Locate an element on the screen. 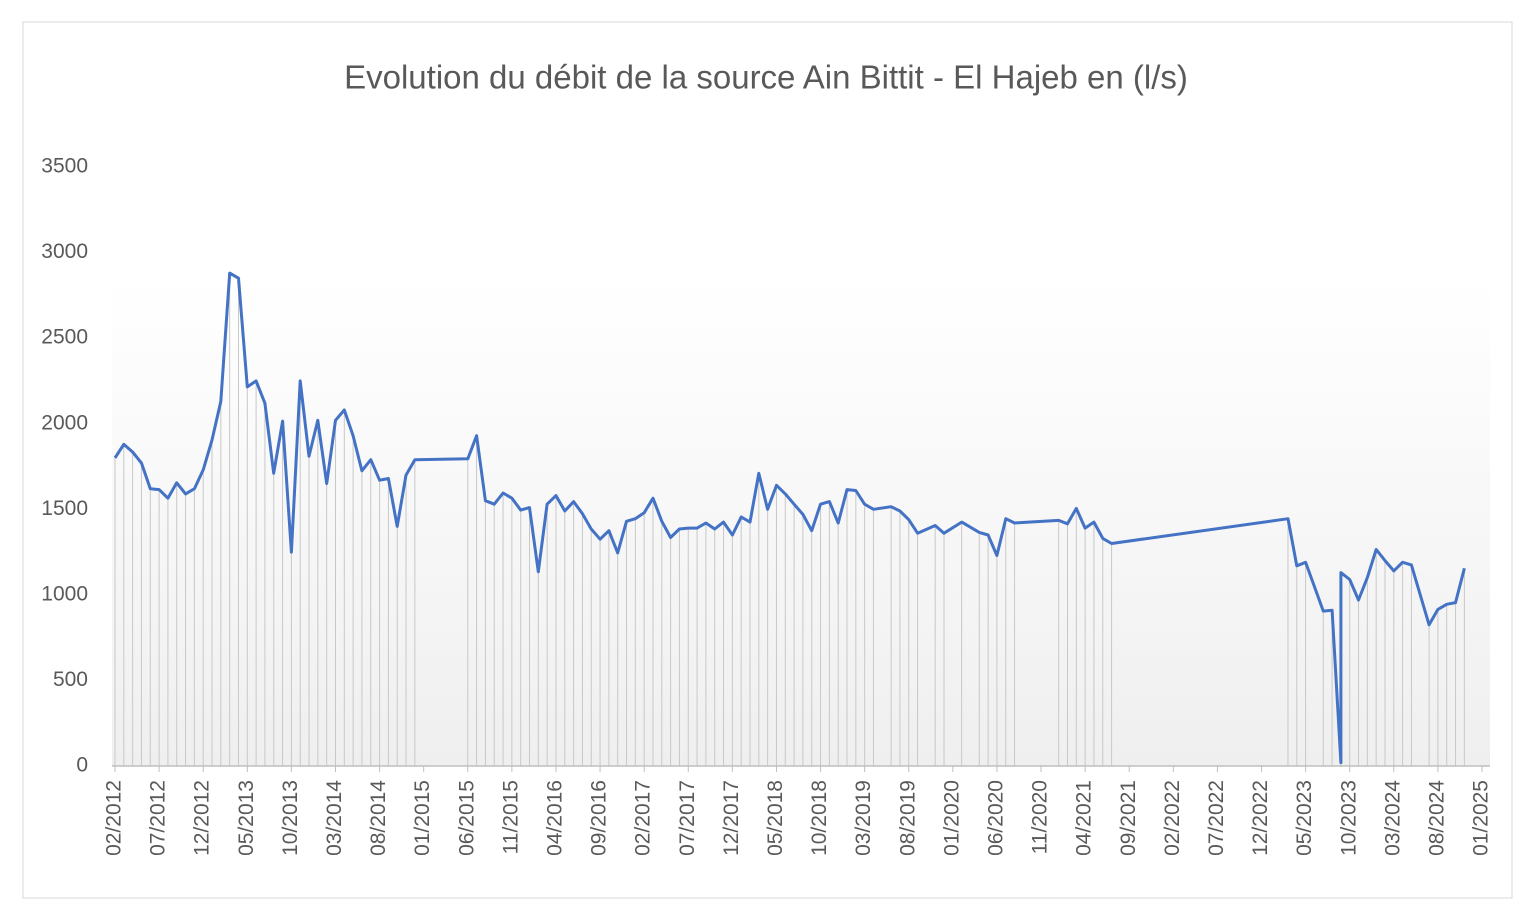 The height and width of the screenshot is (923, 1536). x-tick-label: 05/2018 is located at coordinates (775, 818).